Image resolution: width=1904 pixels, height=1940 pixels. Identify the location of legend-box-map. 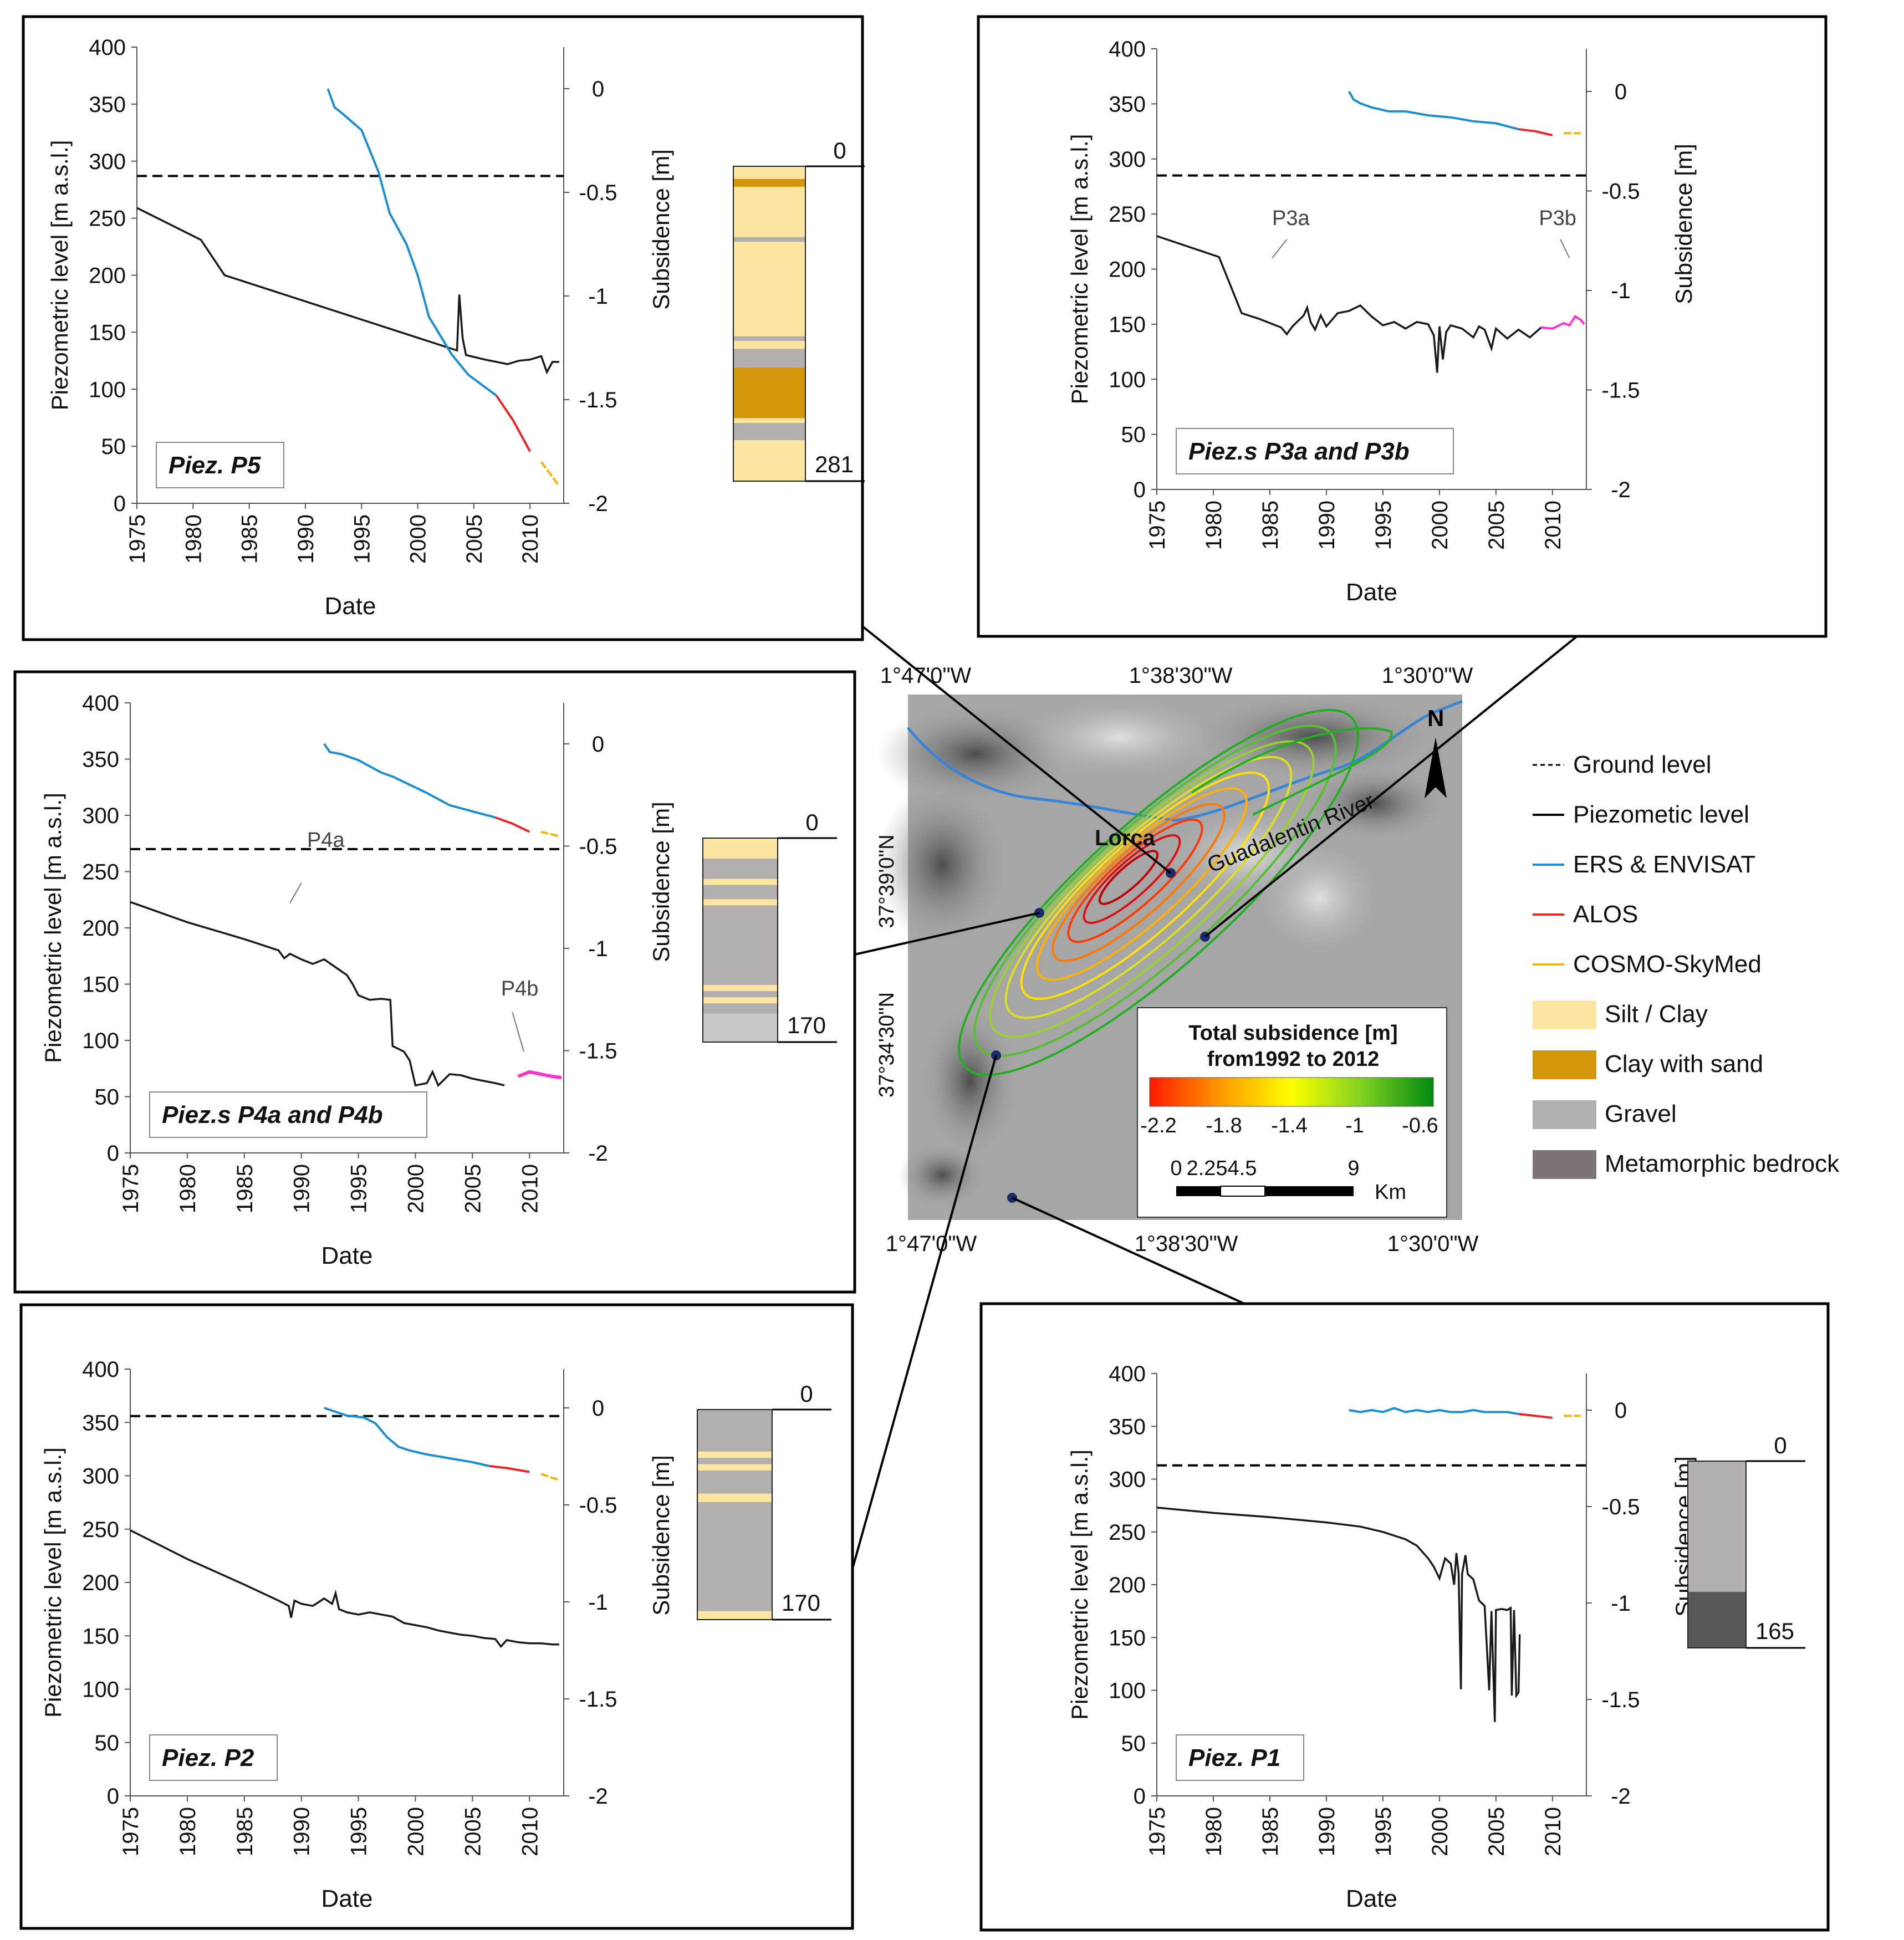
(1292, 1112).